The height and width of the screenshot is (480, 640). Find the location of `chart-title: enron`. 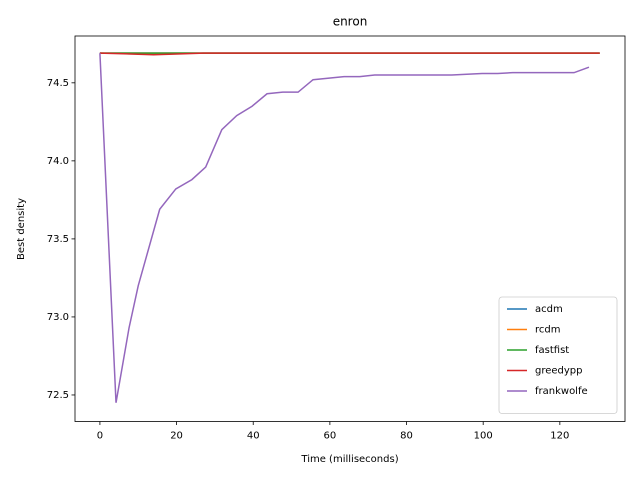

chart-title: enron is located at coordinates (350, 22).